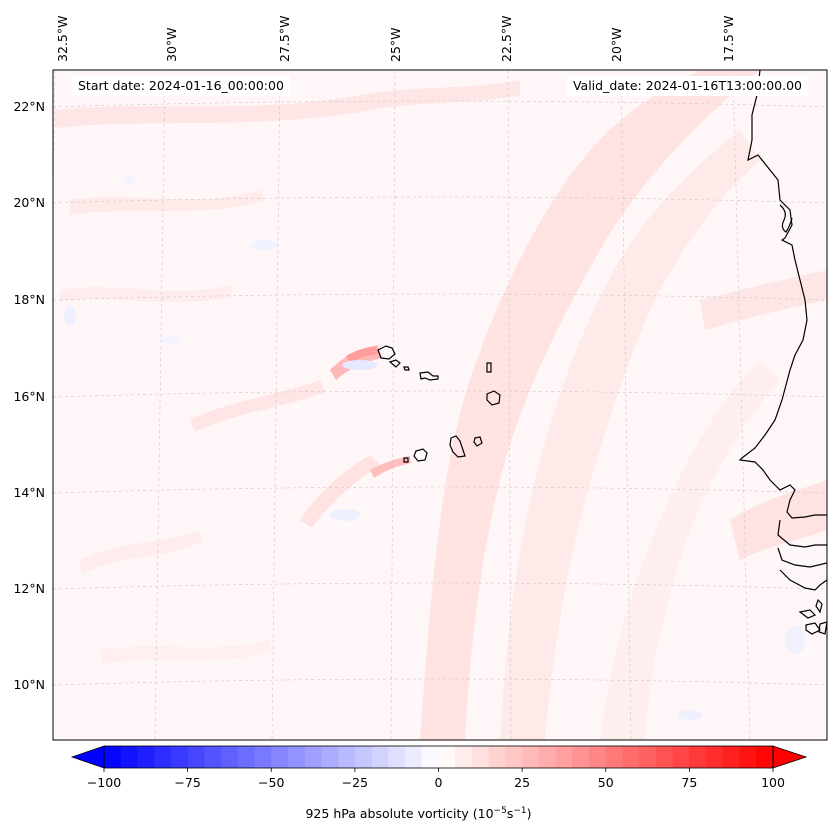 The width and height of the screenshot is (837, 839). What do you see at coordinates (500, 811) in the screenshot?
I see `colorbar-label-exp1: −5` at bounding box center [500, 811].